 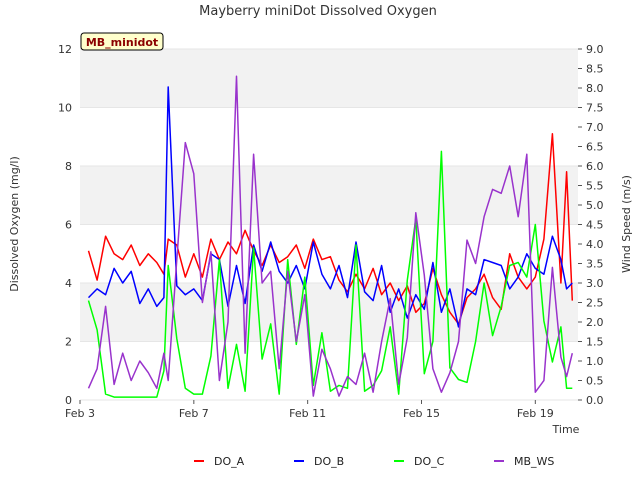 I want to click on legend-label: DO_C, so click(x=429, y=461).